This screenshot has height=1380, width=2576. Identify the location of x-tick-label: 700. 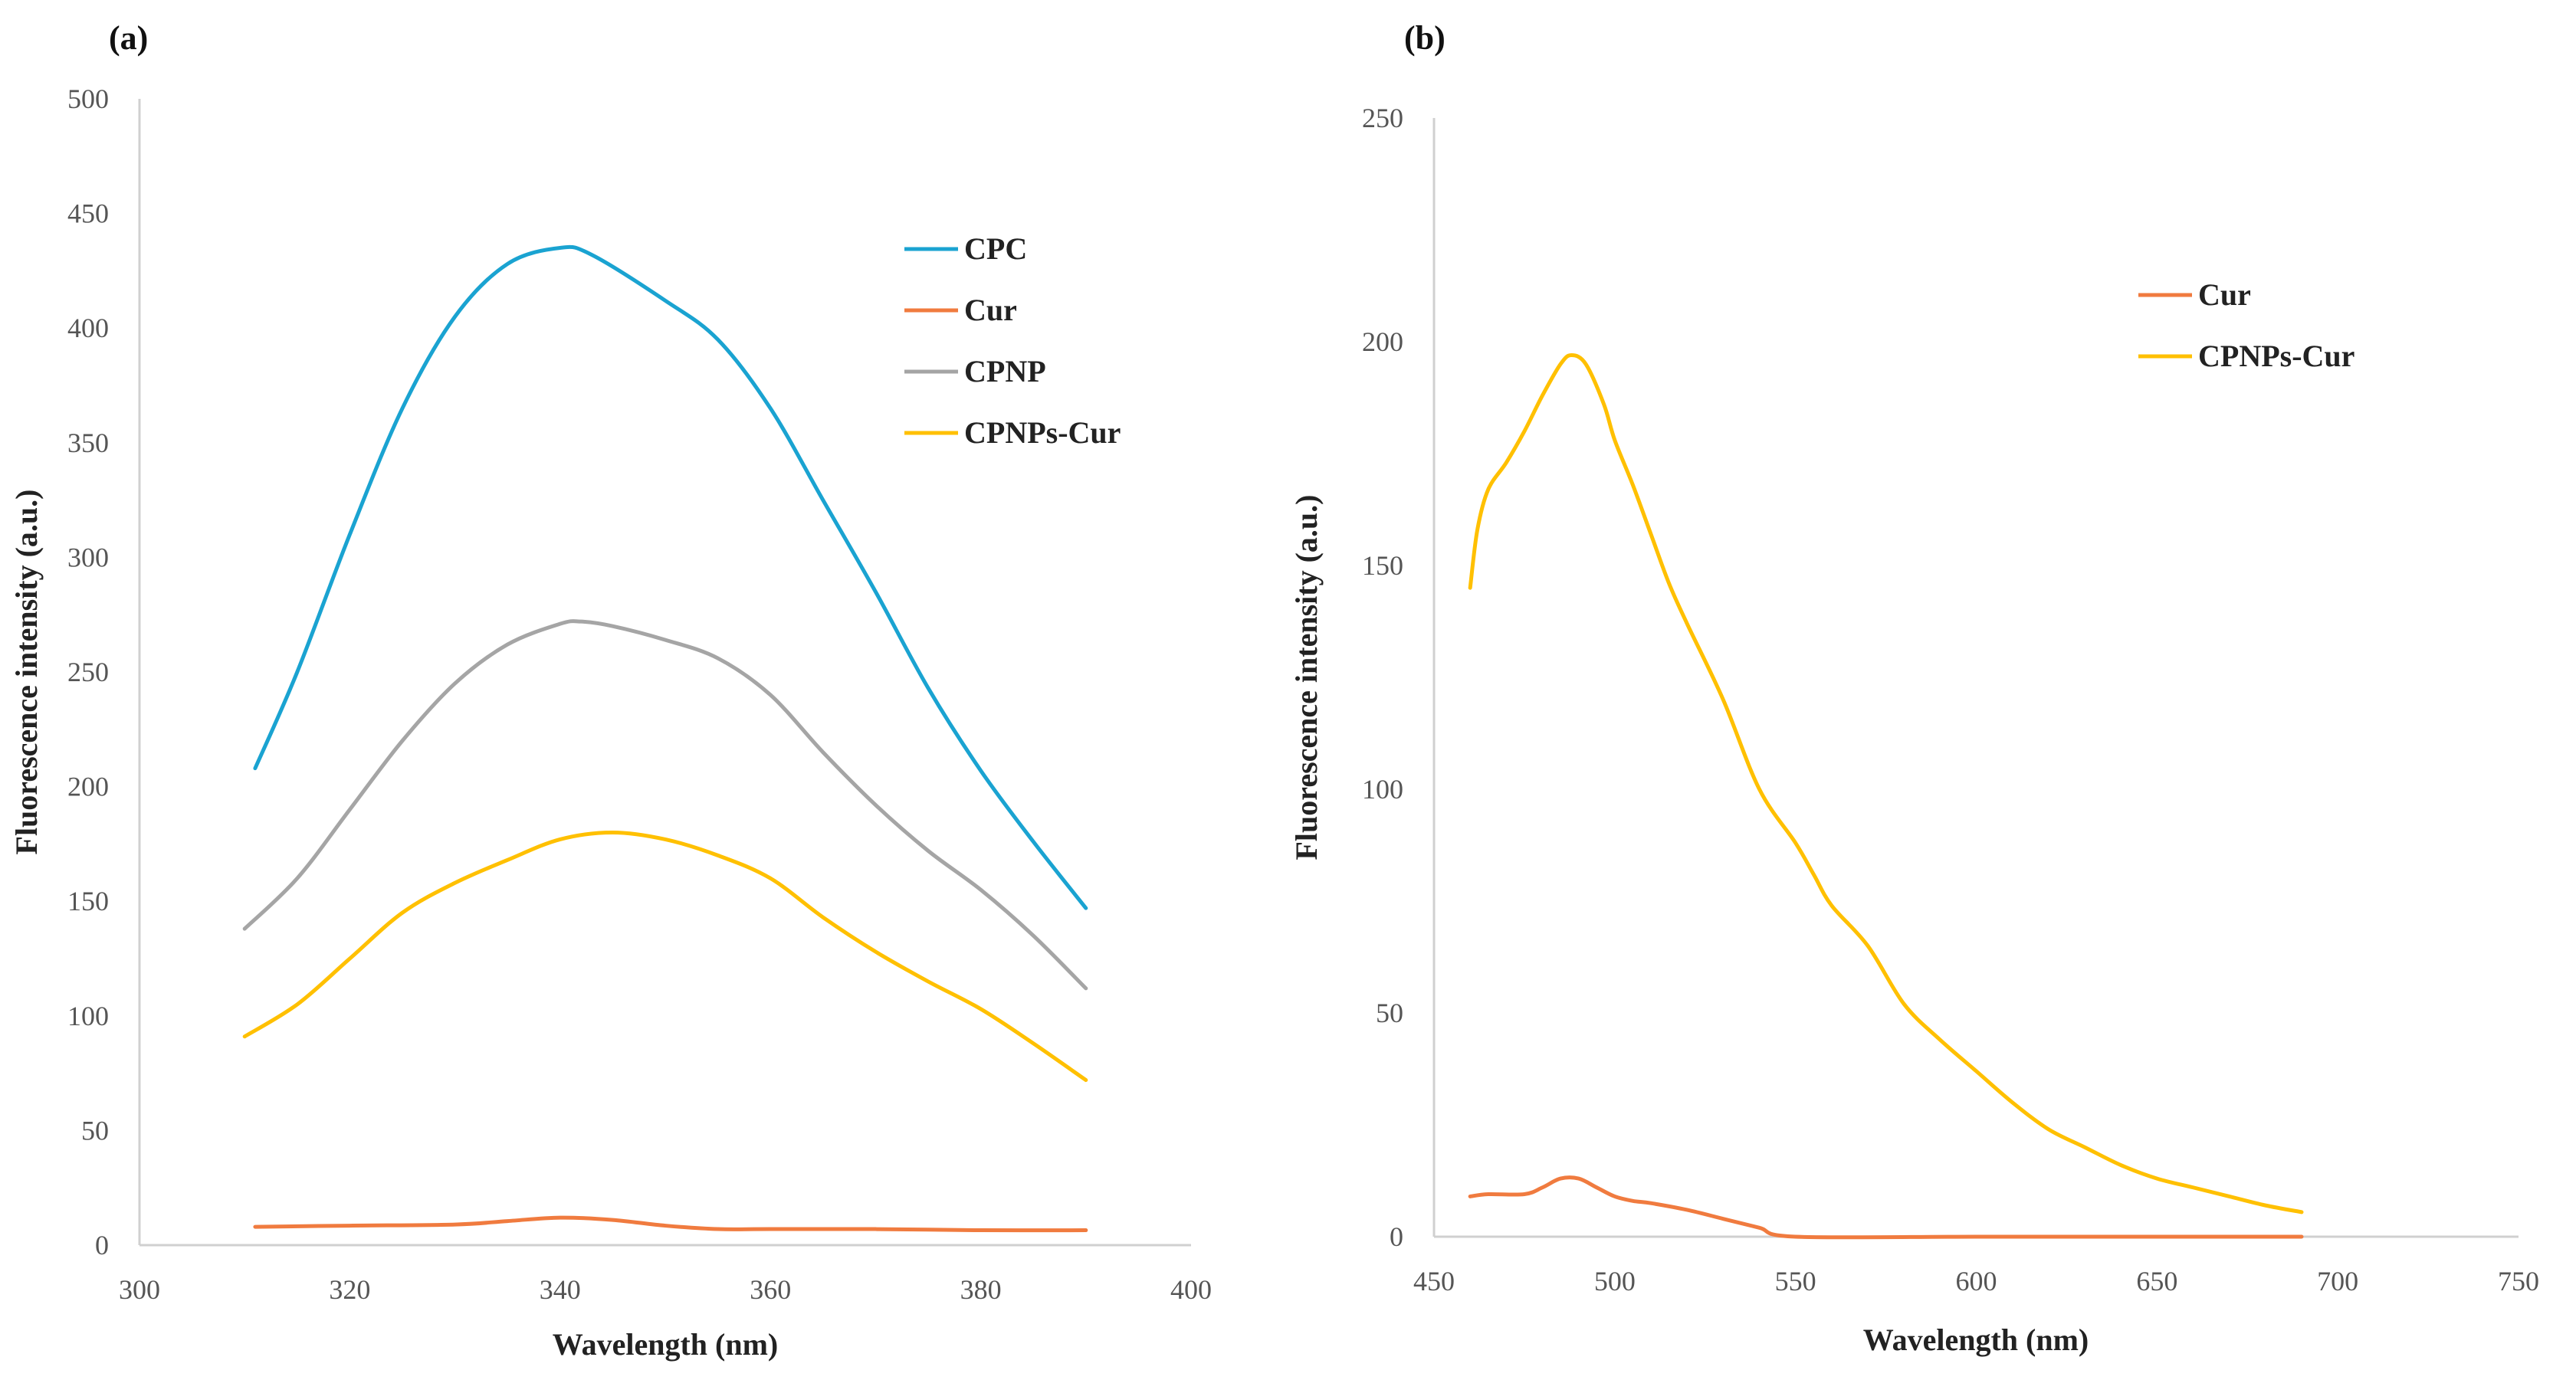
(2337, 1281).